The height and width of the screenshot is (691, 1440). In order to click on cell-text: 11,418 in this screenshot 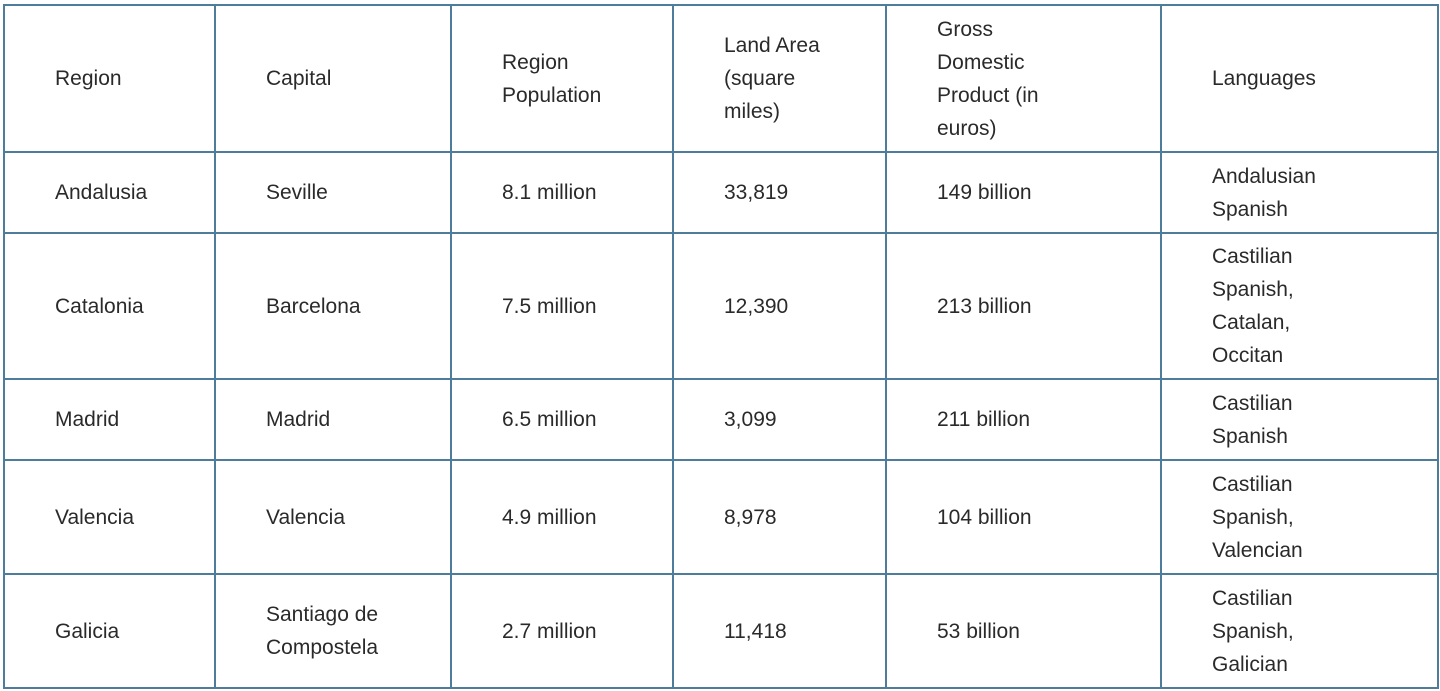, I will do `click(755, 631)`.